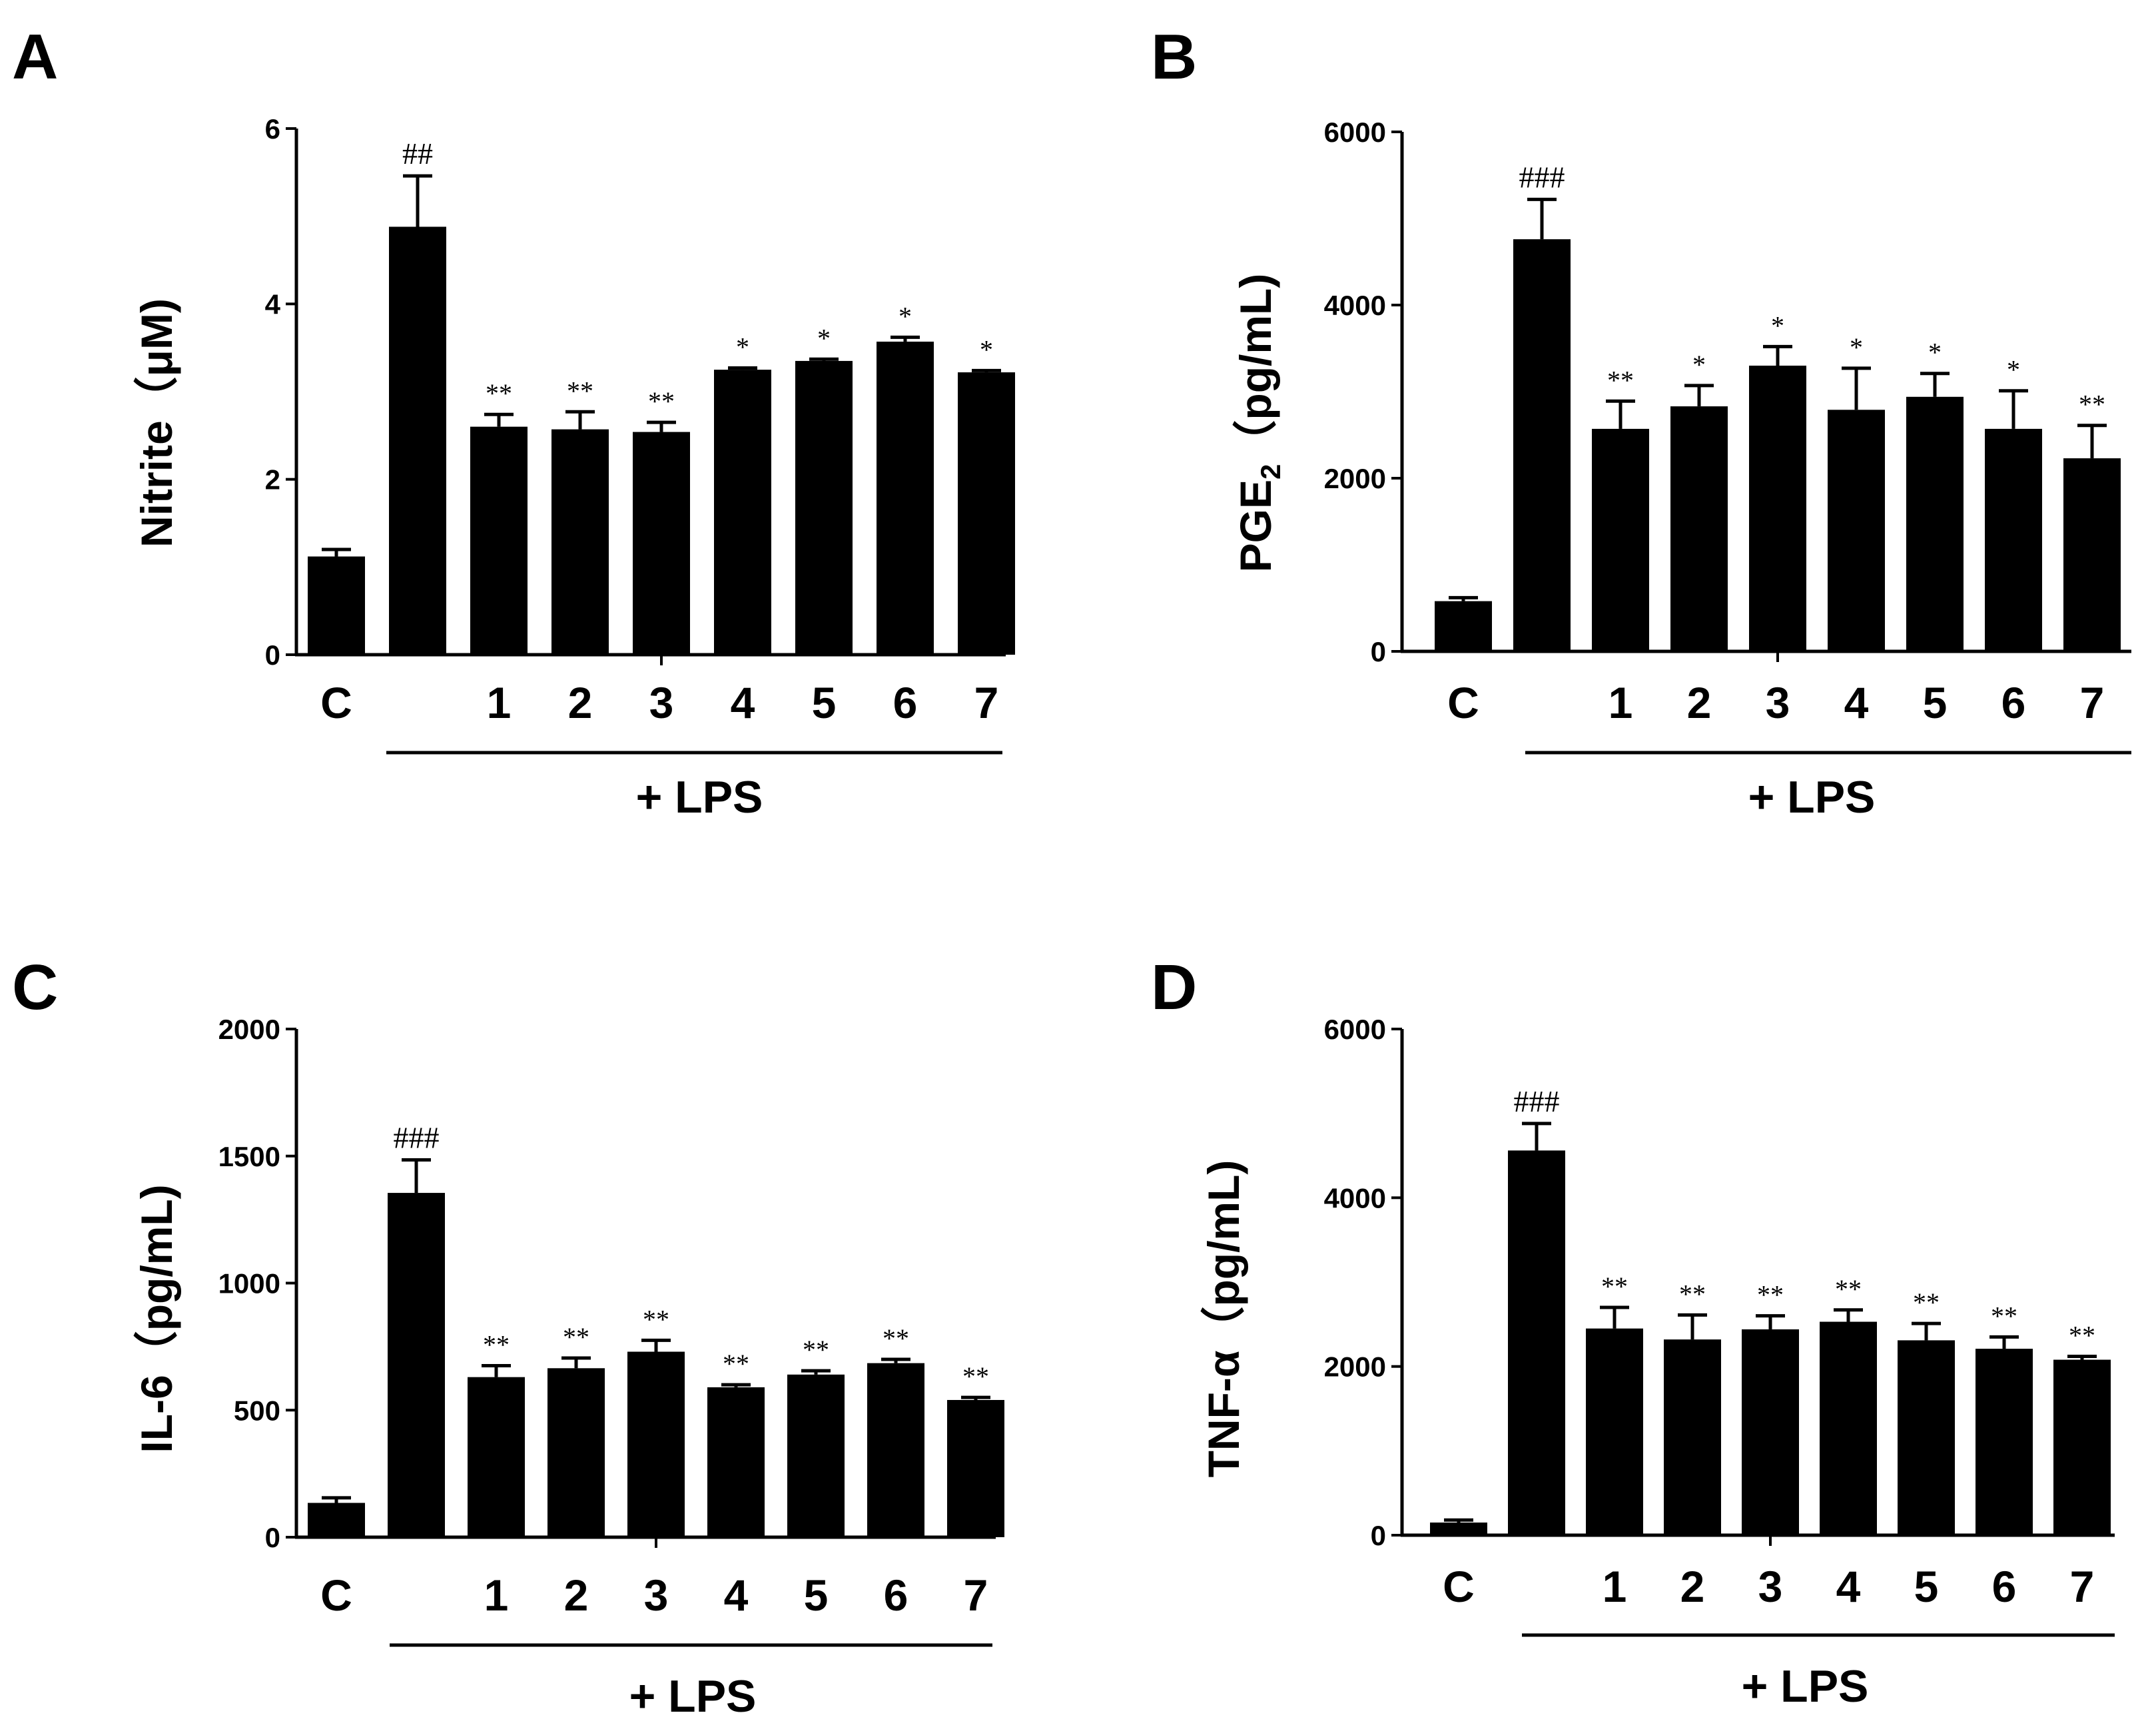 The width and height of the screenshot is (2156, 1733). I want to click on y-tick-label: 1000, so click(249, 1283).